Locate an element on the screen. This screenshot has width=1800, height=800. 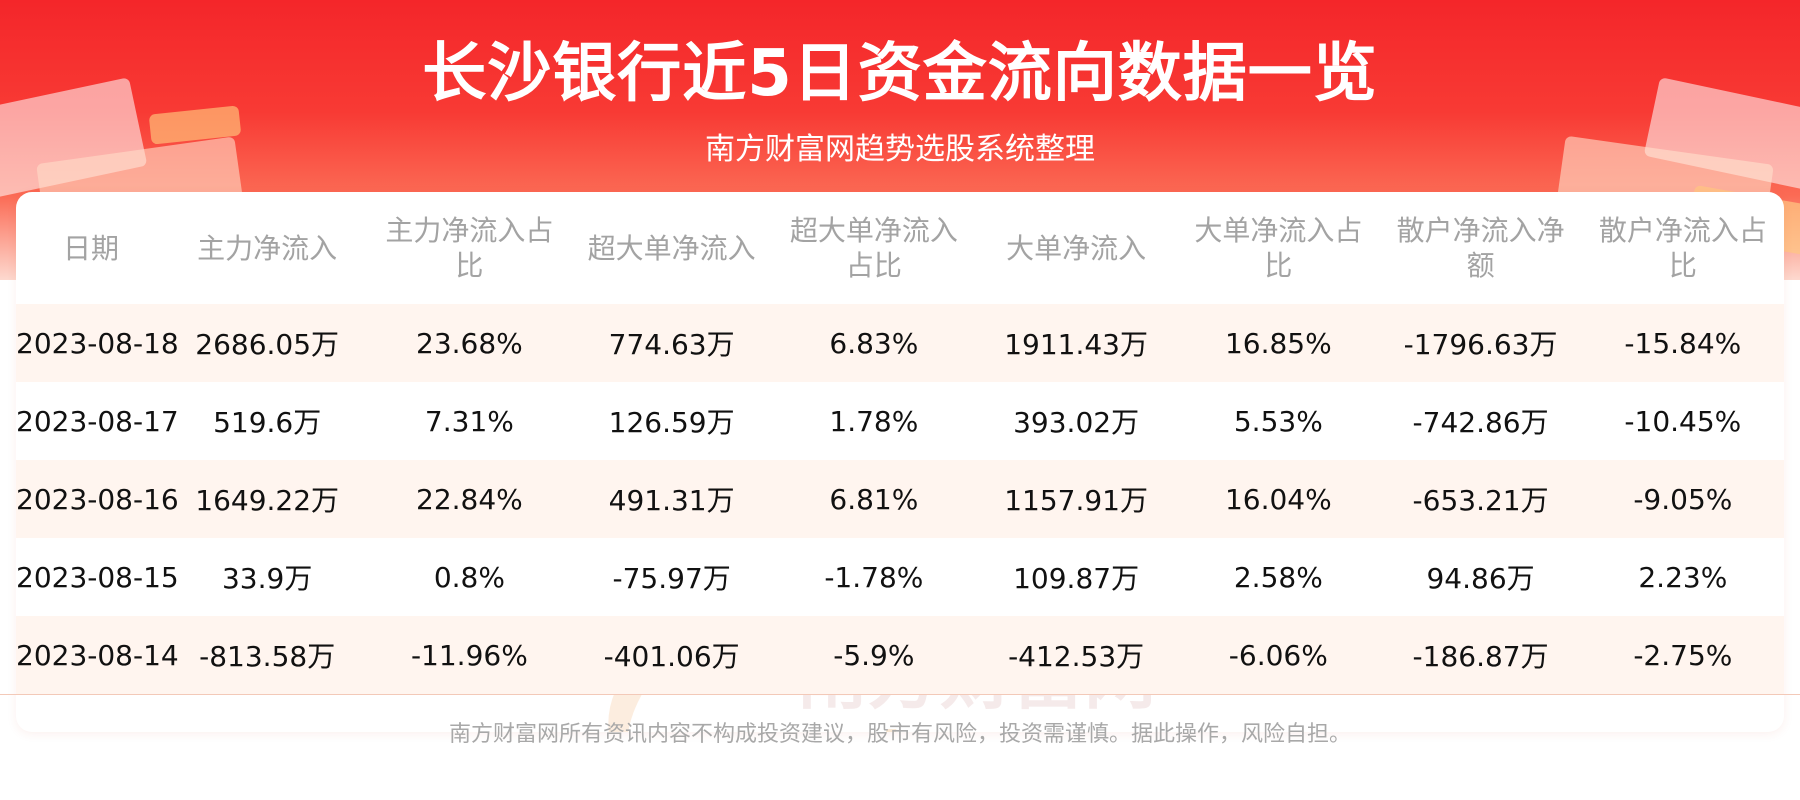
column-header: 主力净流入 is located at coordinates (267, 248).